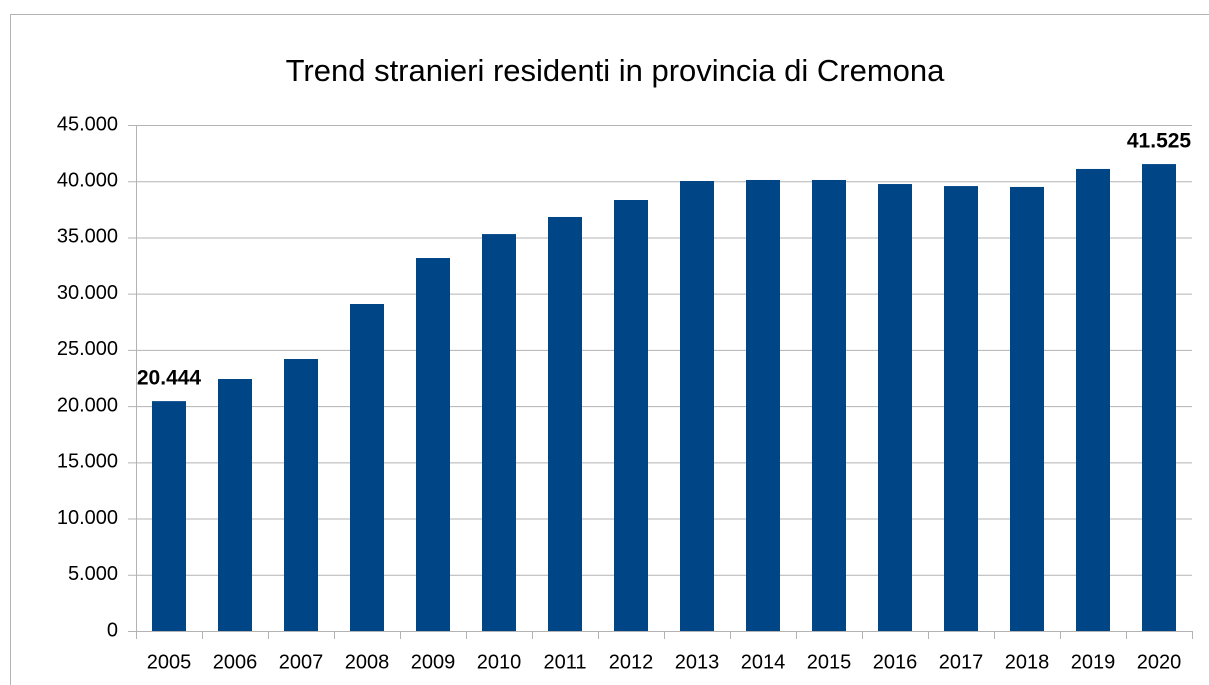 The height and width of the screenshot is (685, 1209). What do you see at coordinates (433, 662) in the screenshot?
I see `x-tick-label: 2009` at bounding box center [433, 662].